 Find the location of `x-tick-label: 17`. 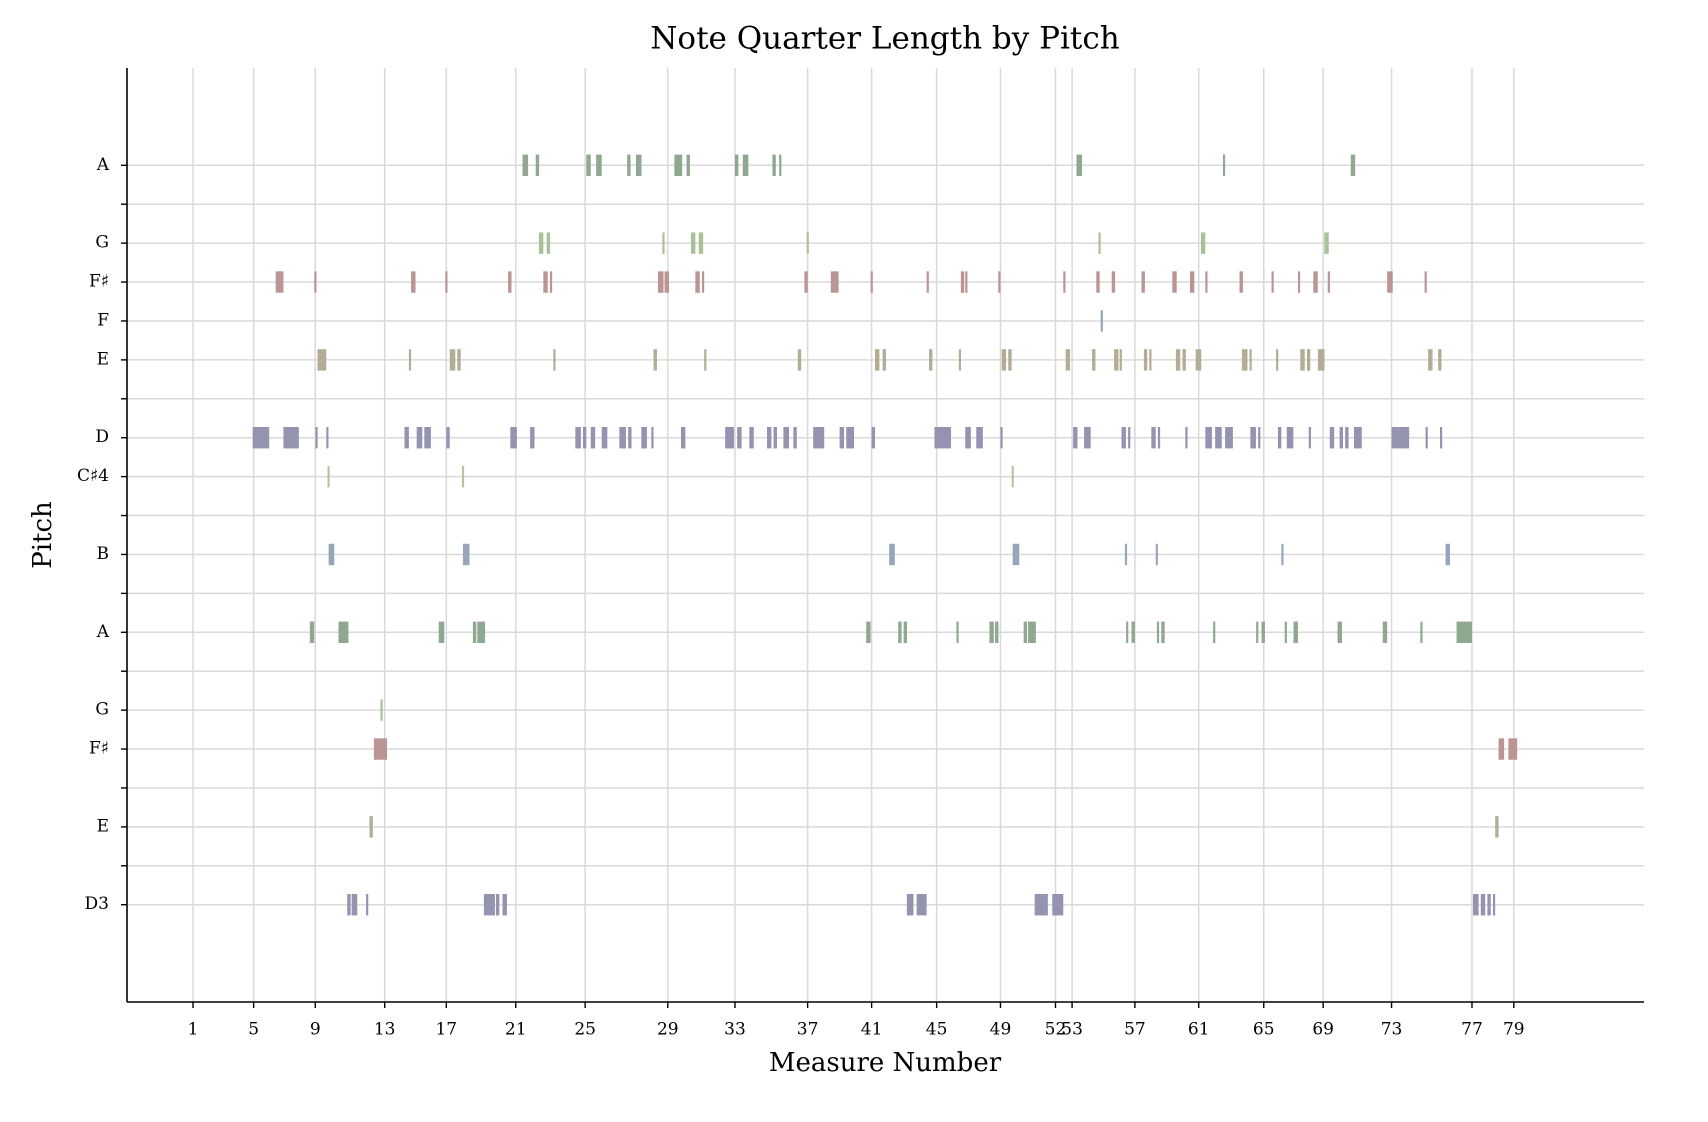

x-tick-label: 17 is located at coordinates (446, 1030).